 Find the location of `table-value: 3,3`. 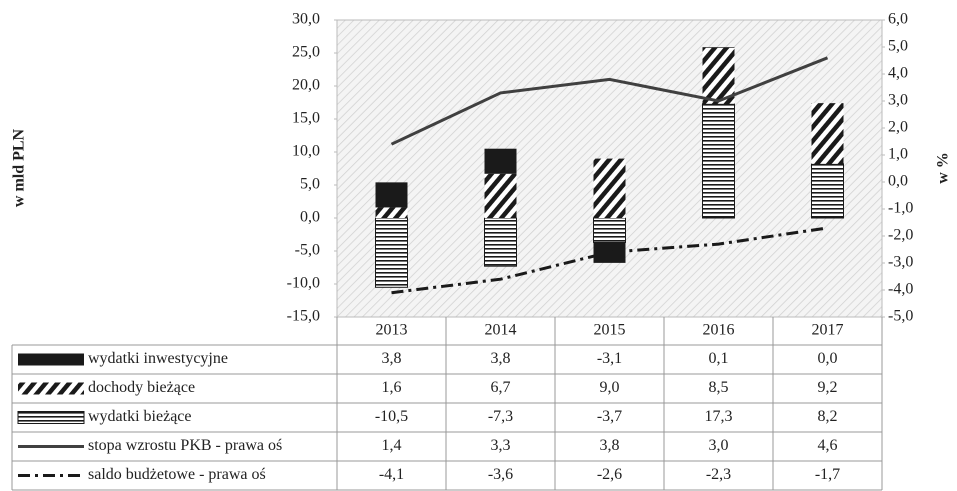

table-value: 3,3 is located at coordinates (501, 445).